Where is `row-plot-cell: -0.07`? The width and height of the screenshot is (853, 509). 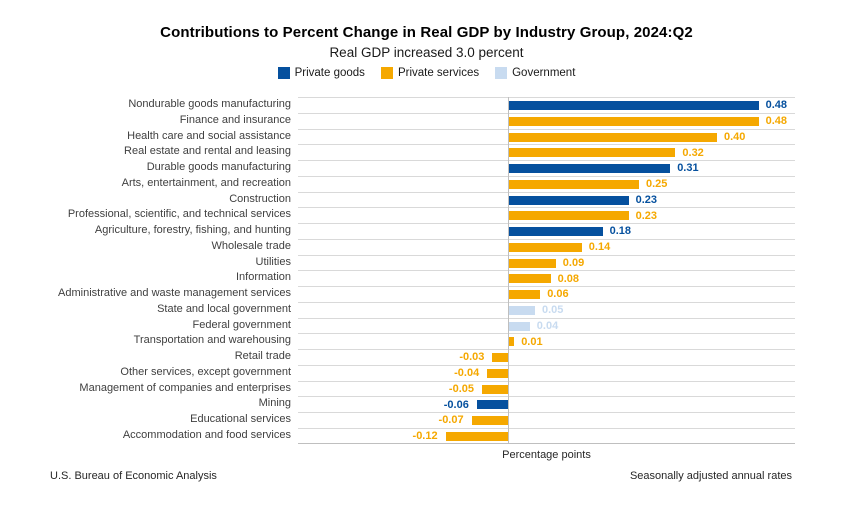 row-plot-cell: -0.07 is located at coordinates (546, 420).